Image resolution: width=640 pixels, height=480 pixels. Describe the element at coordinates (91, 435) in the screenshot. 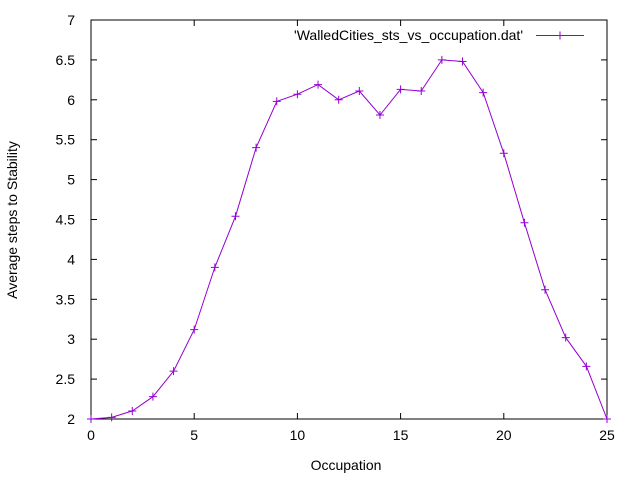

I see `x-tick-label: 0` at that location.